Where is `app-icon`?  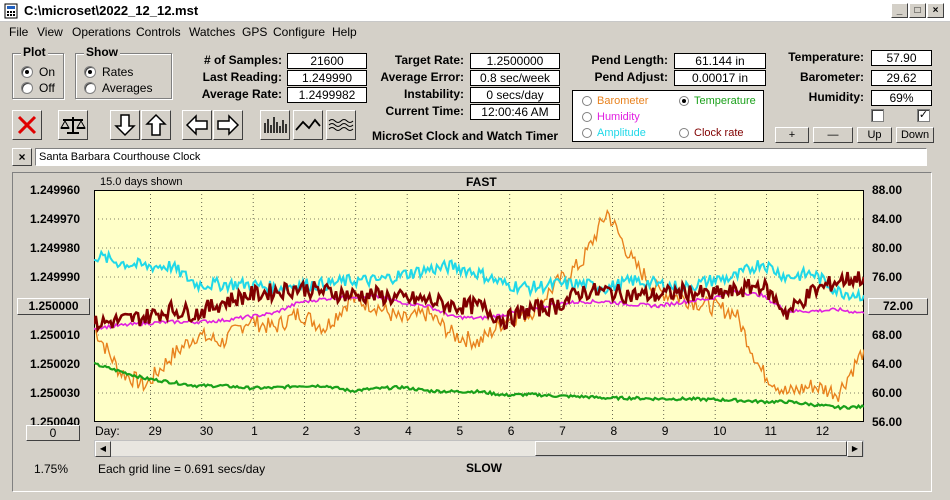 app-icon is located at coordinates (11, 11).